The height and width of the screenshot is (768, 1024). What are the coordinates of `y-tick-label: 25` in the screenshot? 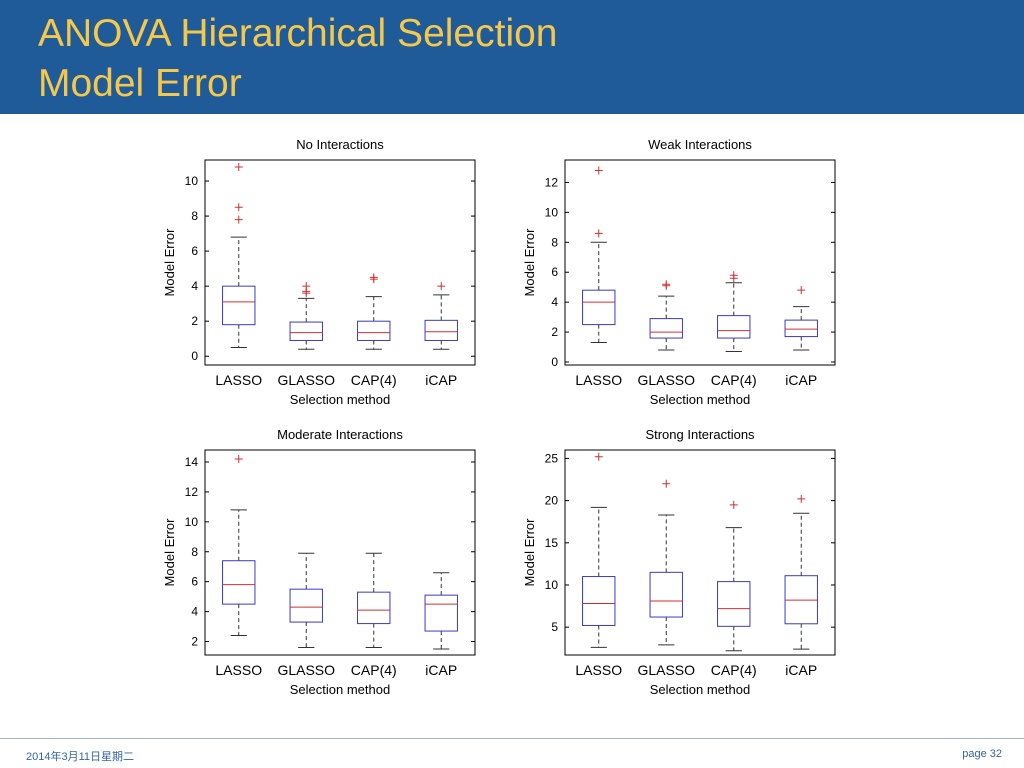 It's located at (552, 458).